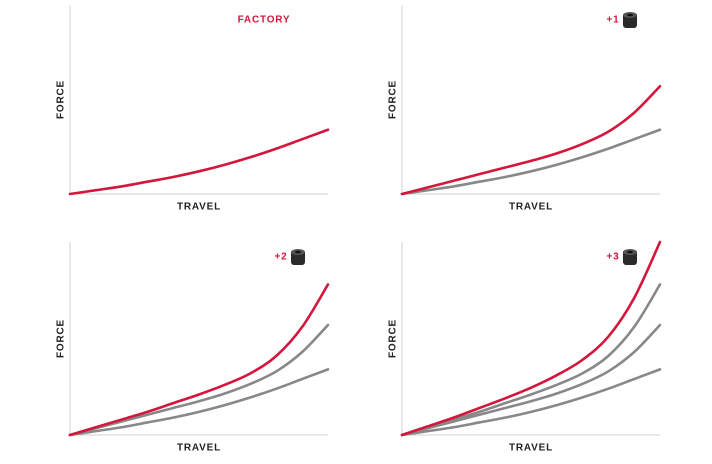 The width and height of the screenshot is (712, 464). What do you see at coordinates (612, 20) in the screenshot?
I see `panel-title: +1` at bounding box center [612, 20].